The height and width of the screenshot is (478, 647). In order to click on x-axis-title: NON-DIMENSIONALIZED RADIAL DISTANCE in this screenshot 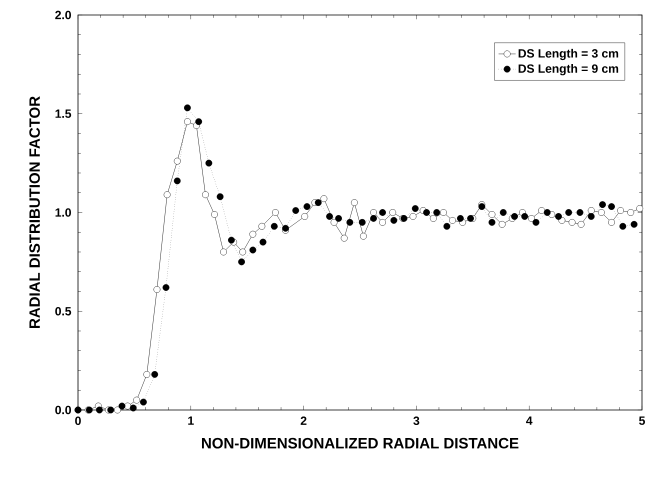, I will do `click(360, 443)`.